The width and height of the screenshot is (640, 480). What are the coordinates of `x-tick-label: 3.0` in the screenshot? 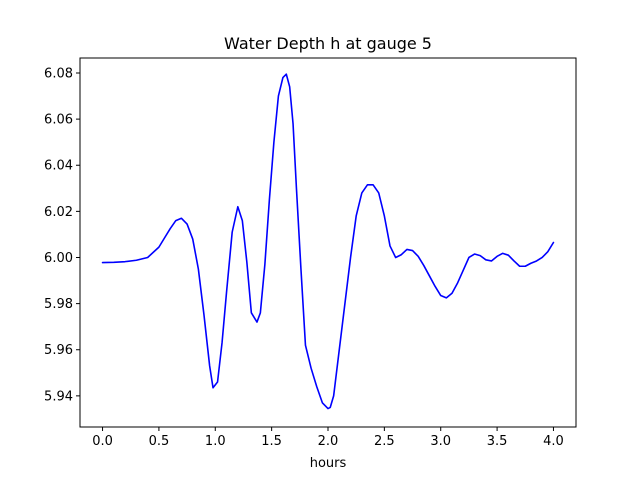 It's located at (440, 441).